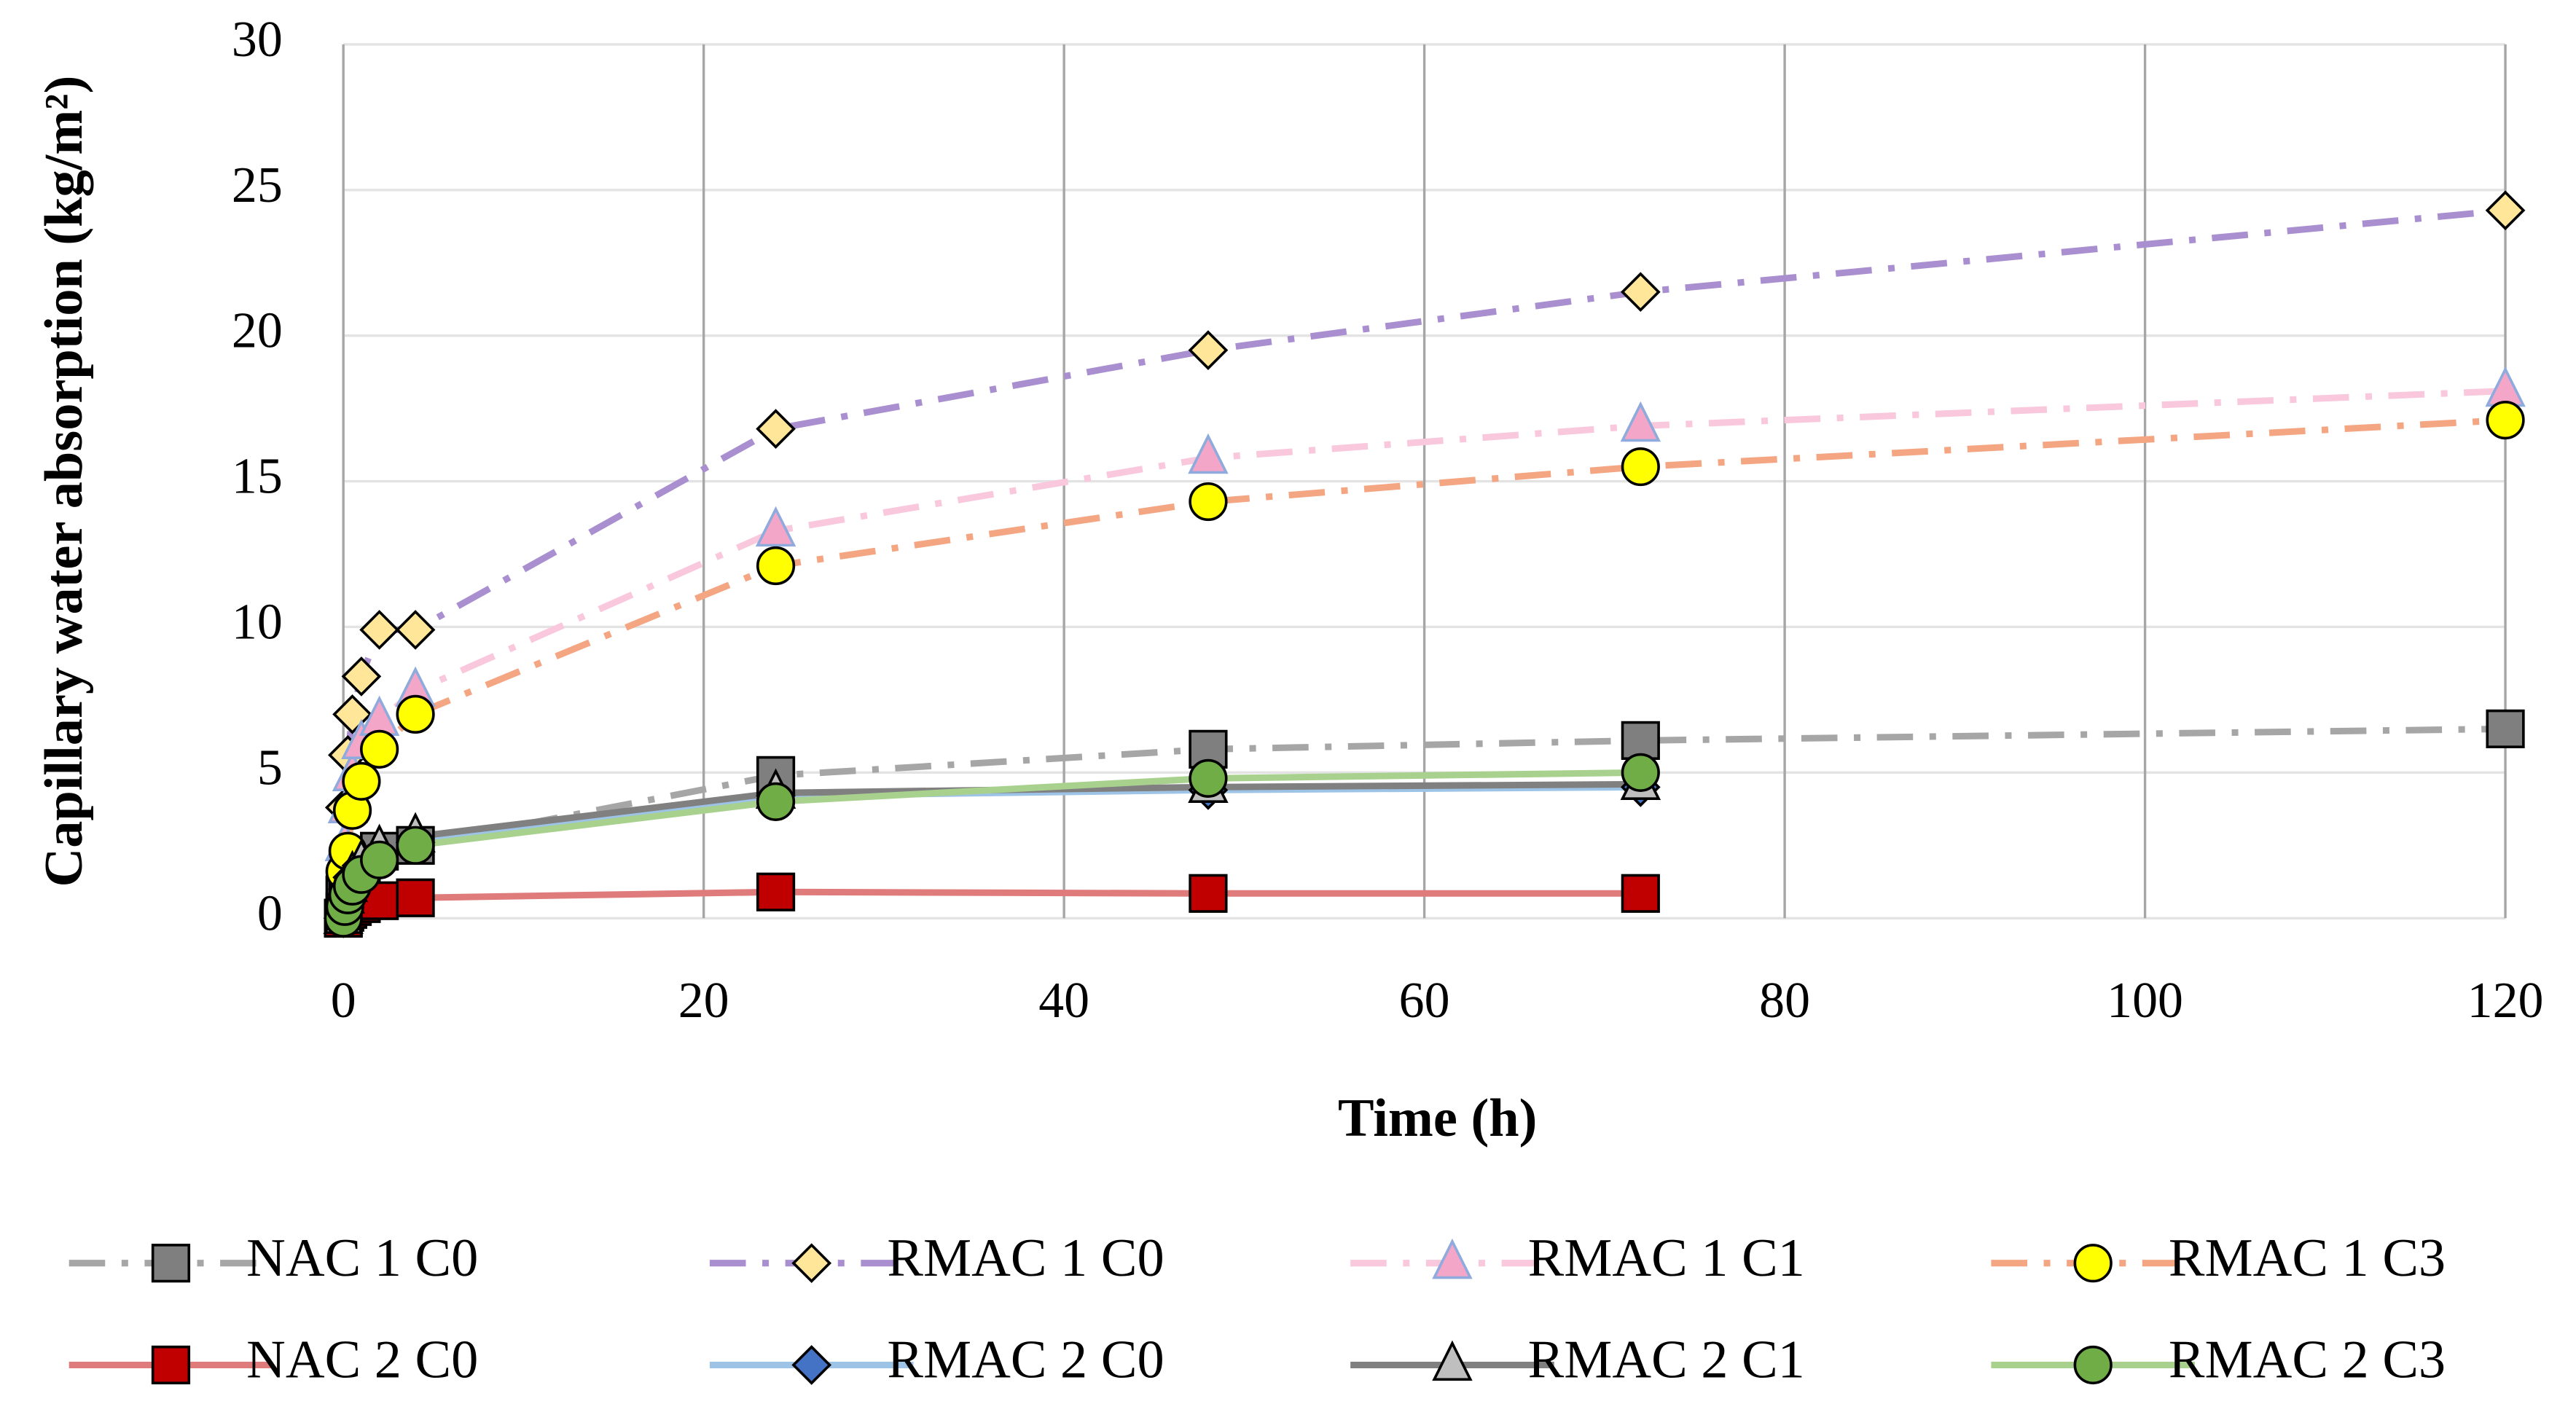  Describe the element at coordinates (362, 1258) in the screenshot. I see `legend-label: NAC 1 C0` at that location.